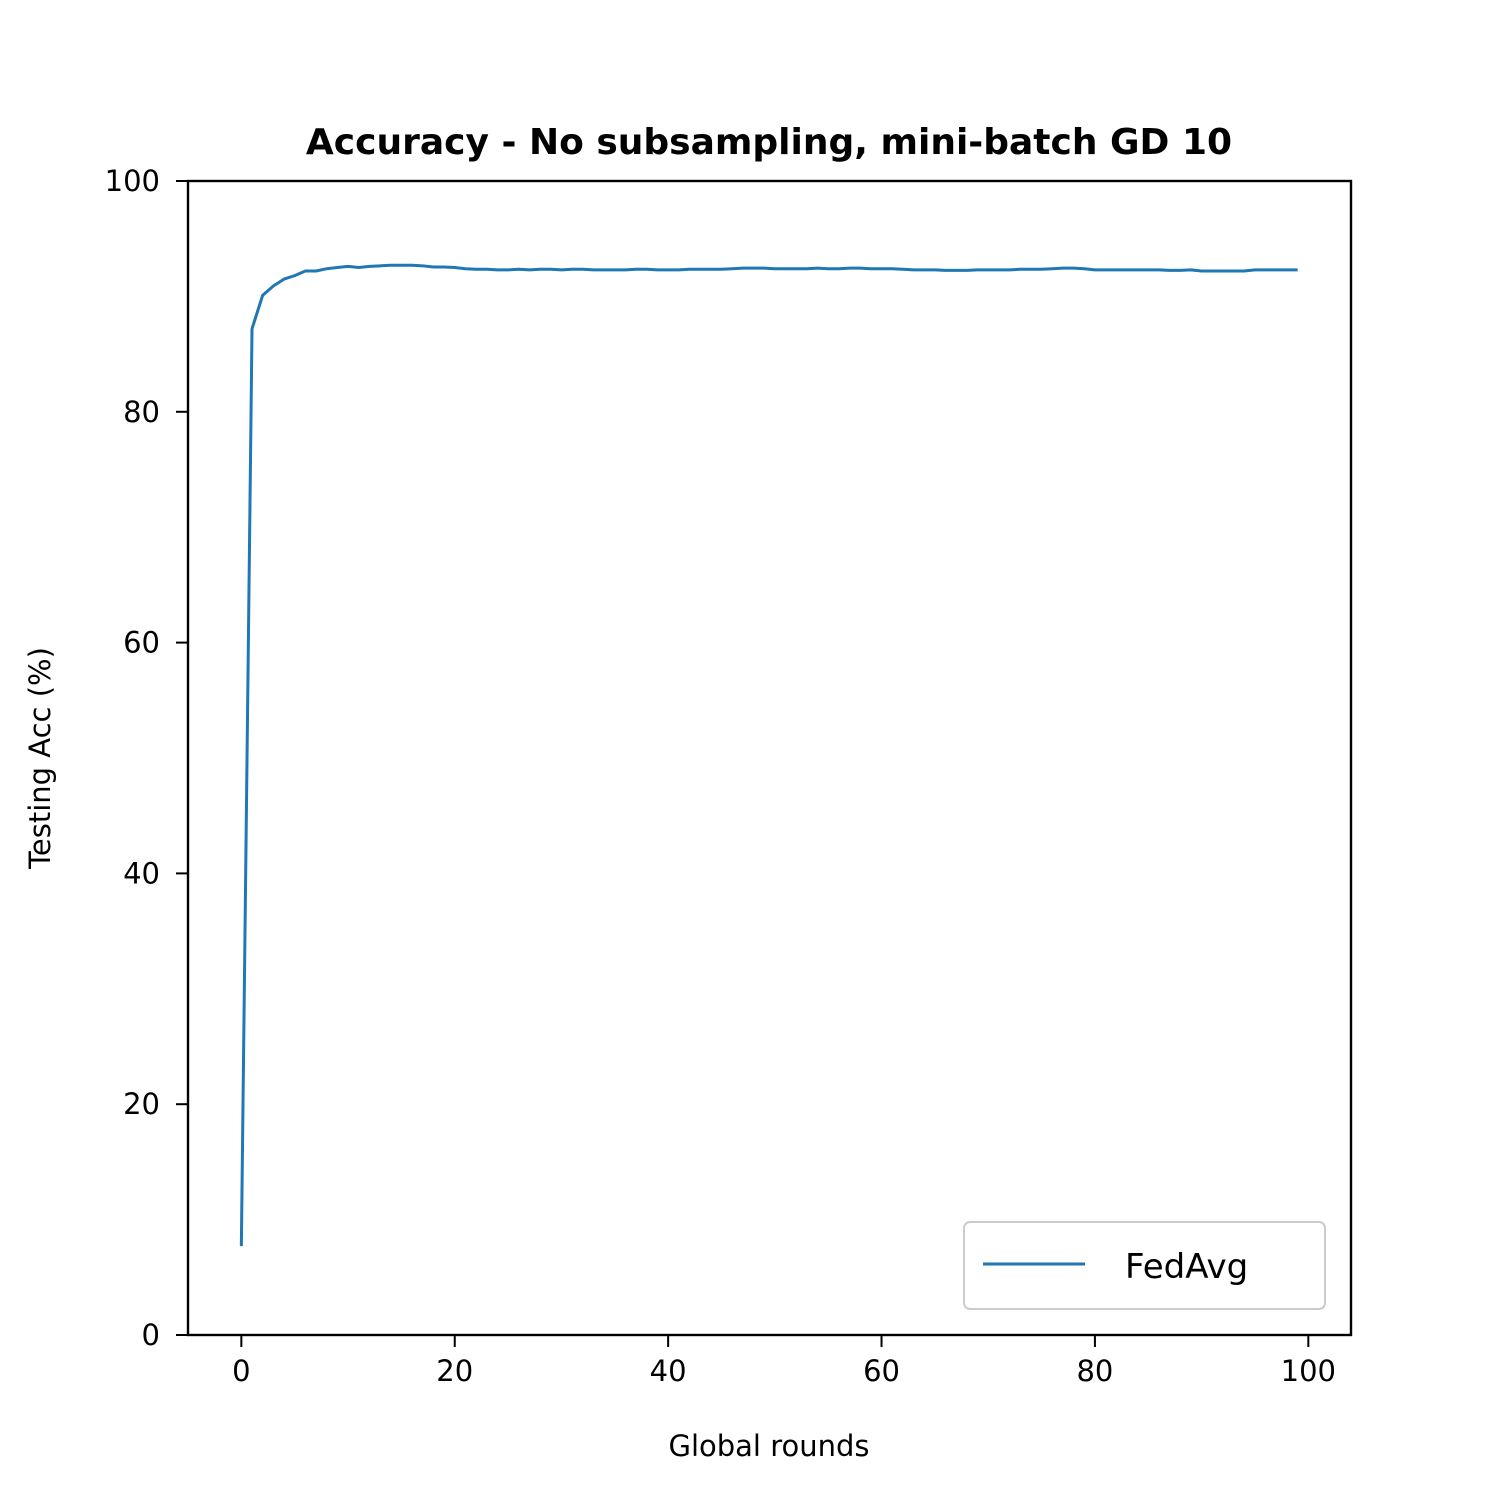 The height and width of the screenshot is (1500, 1500). I want to click on legend: FedAvg, so click(1144, 1265).